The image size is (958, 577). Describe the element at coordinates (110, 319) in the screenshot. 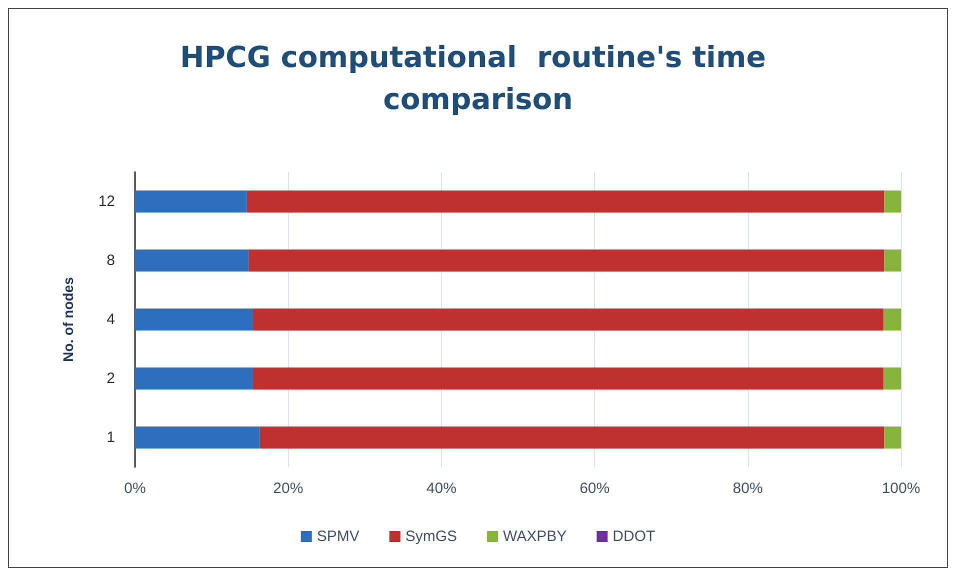

I see `y-tick-label: 4` at that location.